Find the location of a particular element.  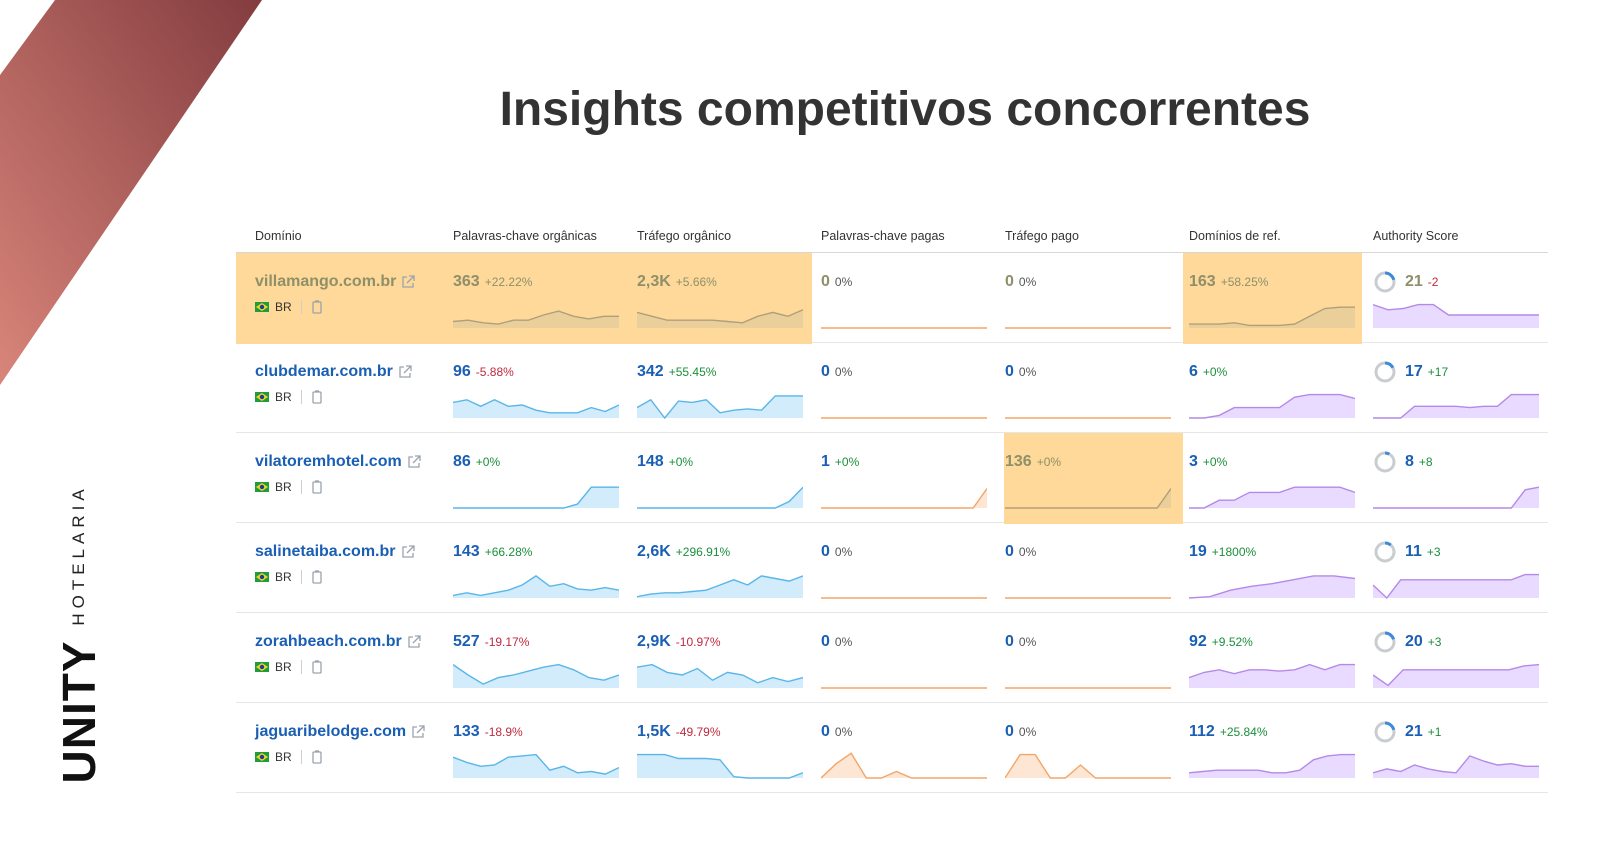

authority-score-metric: 21 -2 is located at coordinates (1421, 282).